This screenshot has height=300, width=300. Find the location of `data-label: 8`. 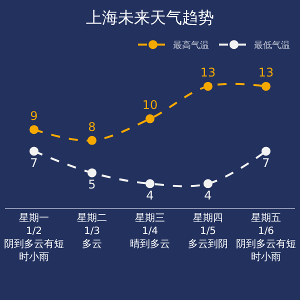

data-label: 8 is located at coordinates (92, 127).